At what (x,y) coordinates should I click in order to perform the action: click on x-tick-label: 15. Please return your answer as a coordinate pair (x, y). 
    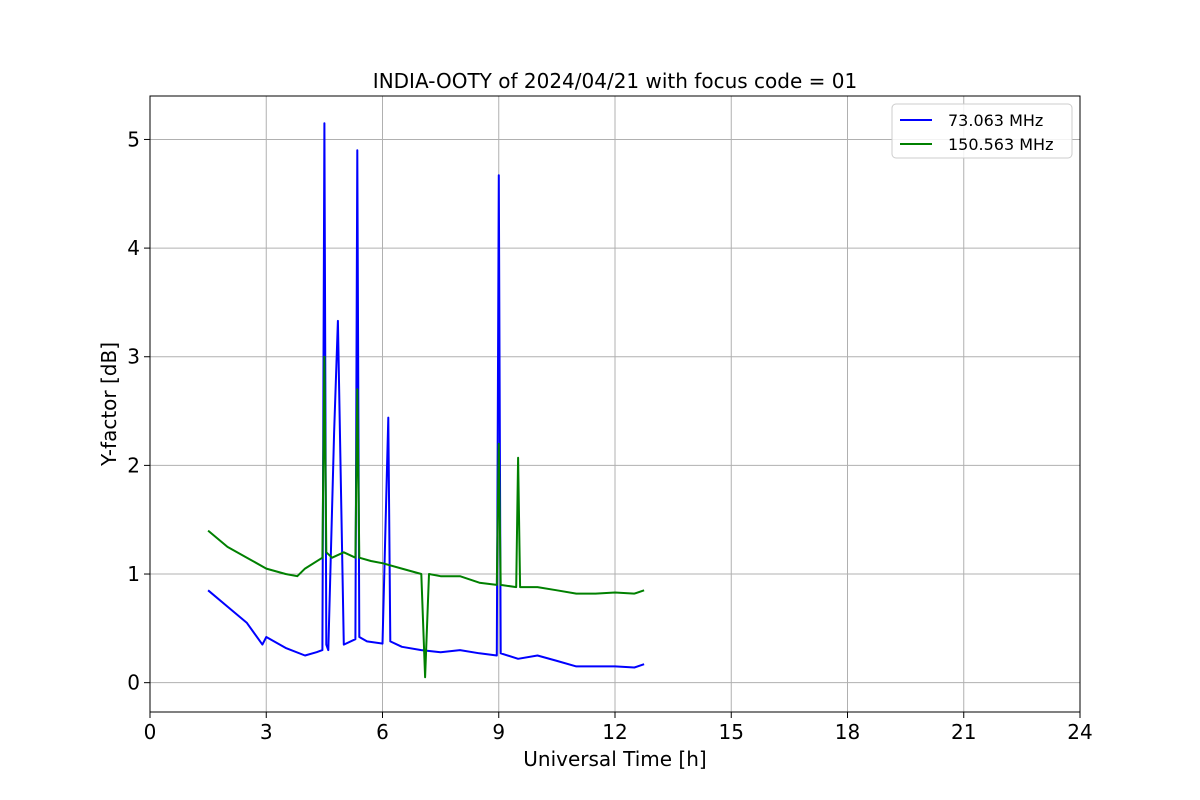
    Looking at the image, I should click on (731, 732).